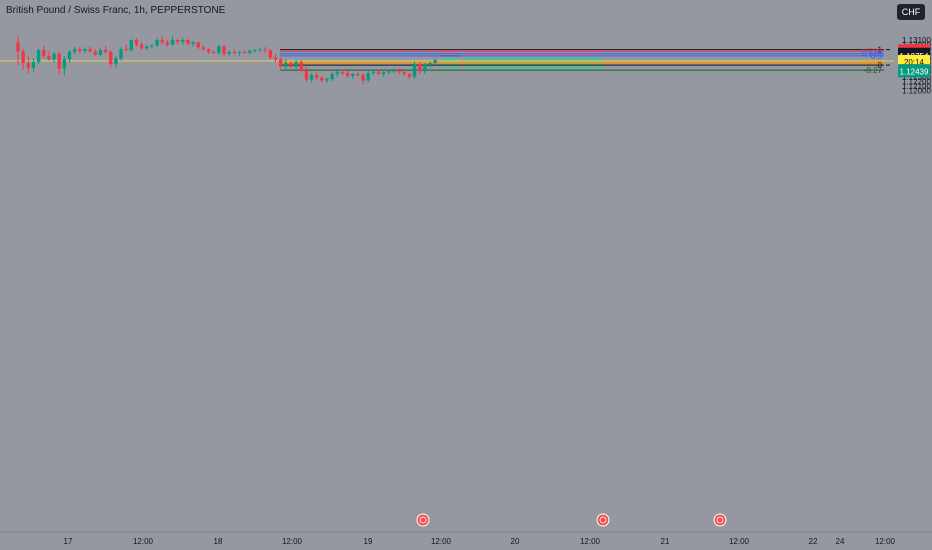 Image resolution: width=932 pixels, height=550 pixels. What do you see at coordinates (873, 70) in the screenshot?
I see `fib-level-label: -0.27` at bounding box center [873, 70].